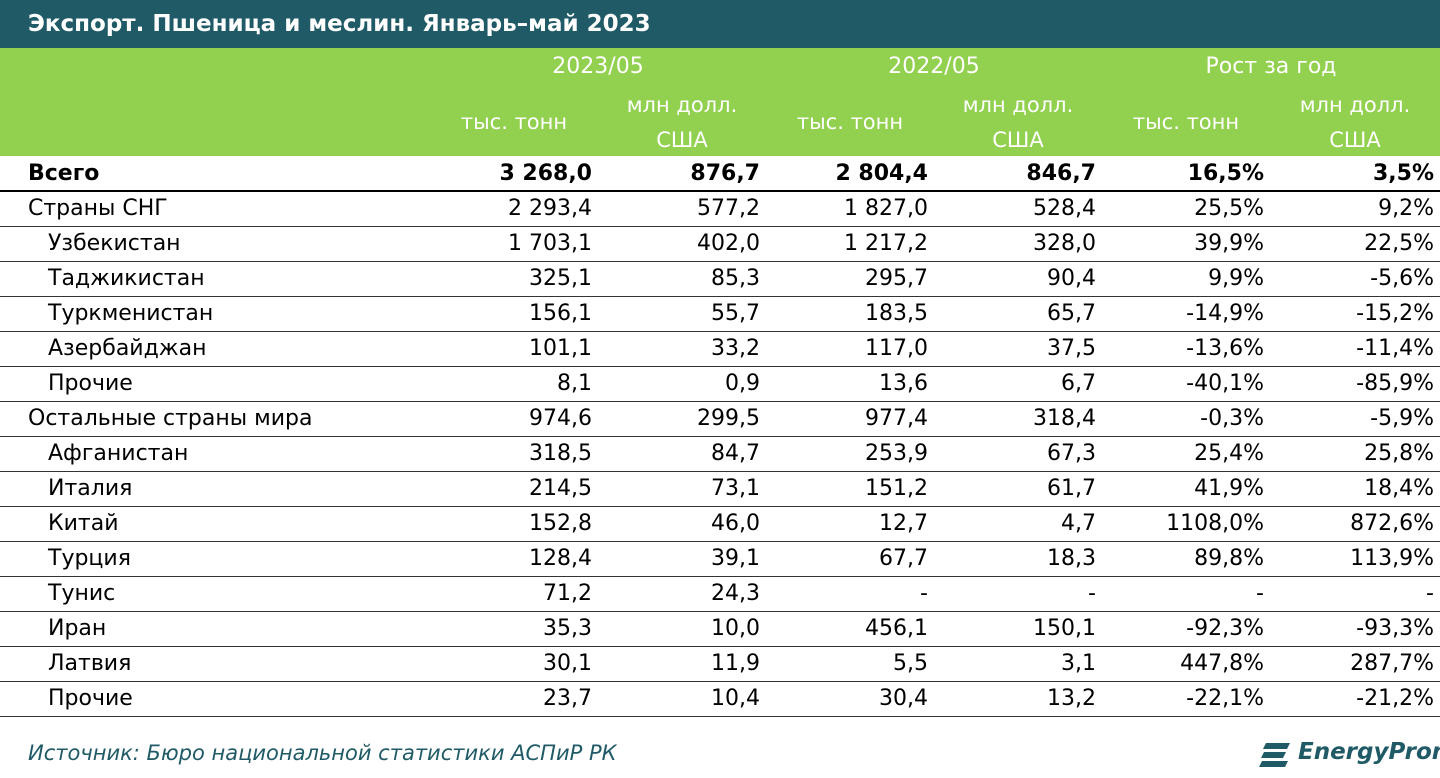 The image size is (1440, 778). What do you see at coordinates (850, 384) in the screenshot?
I see `cell-2022-tonnes: 13,6` at bounding box center [850, 384].